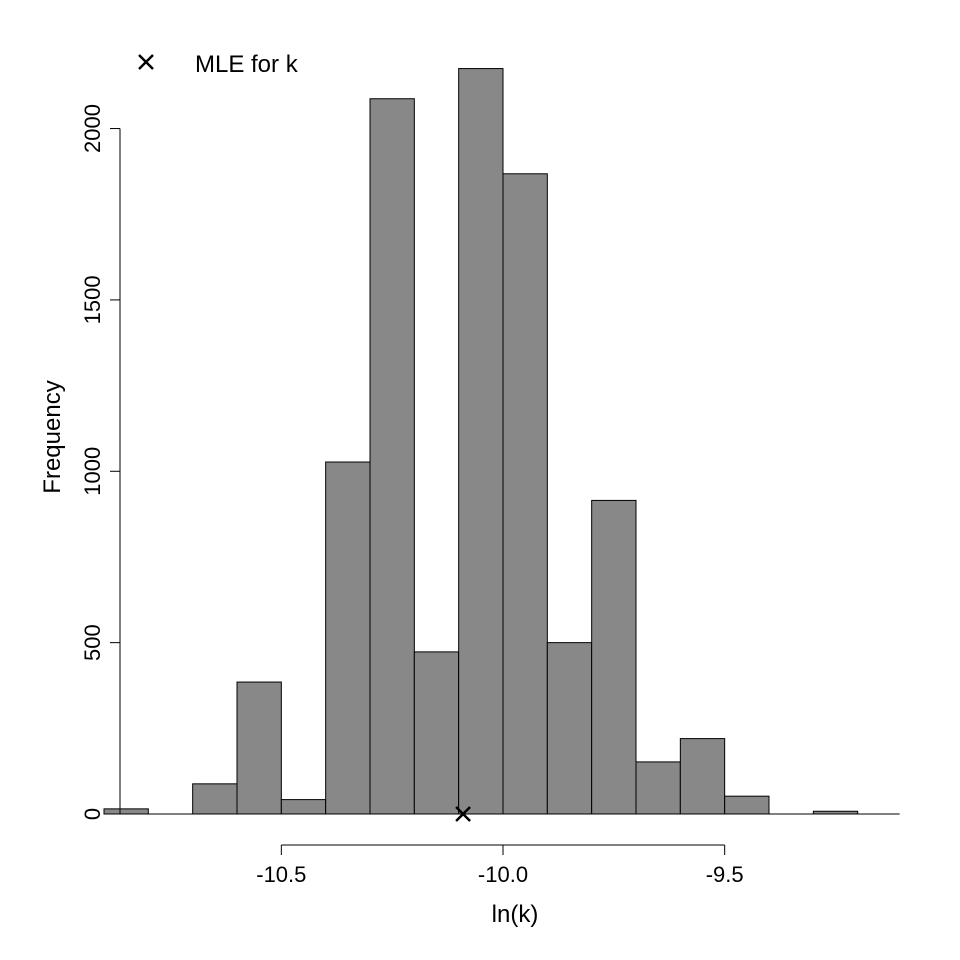 The height and width of the screenshot is (960, 960). I want to click on mle-x-mark, so click(463, 814).